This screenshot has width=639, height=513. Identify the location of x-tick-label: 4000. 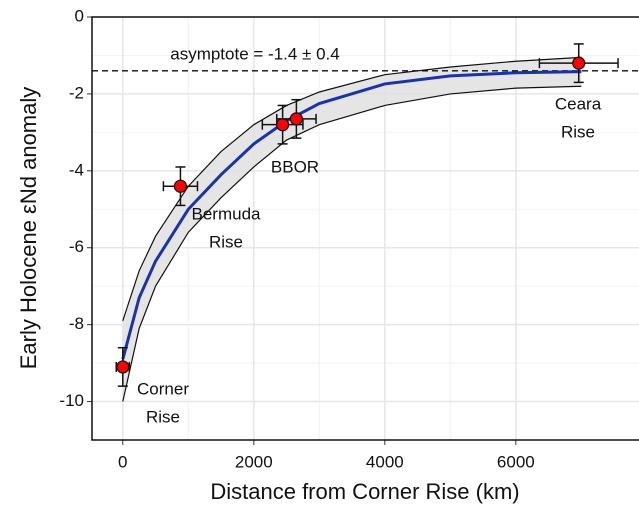
(385, 461).